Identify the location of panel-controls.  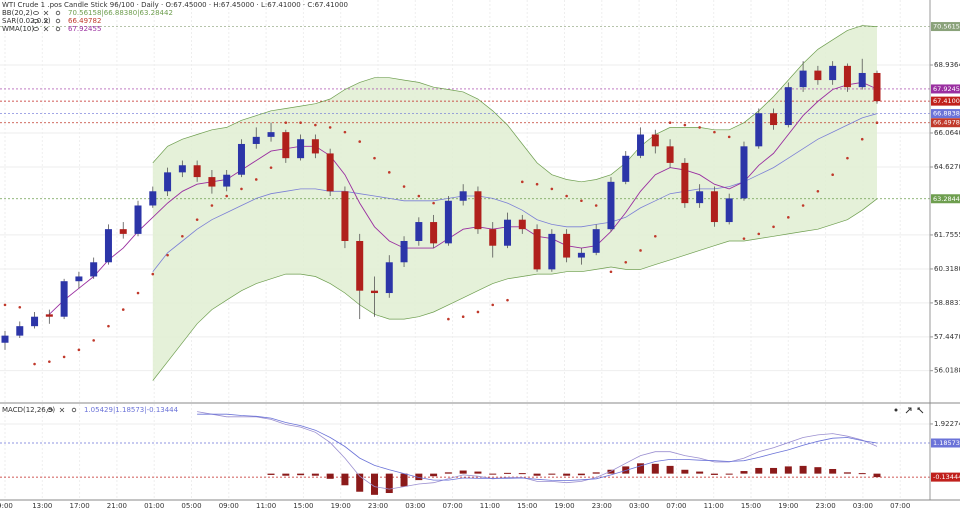
(909, 410).